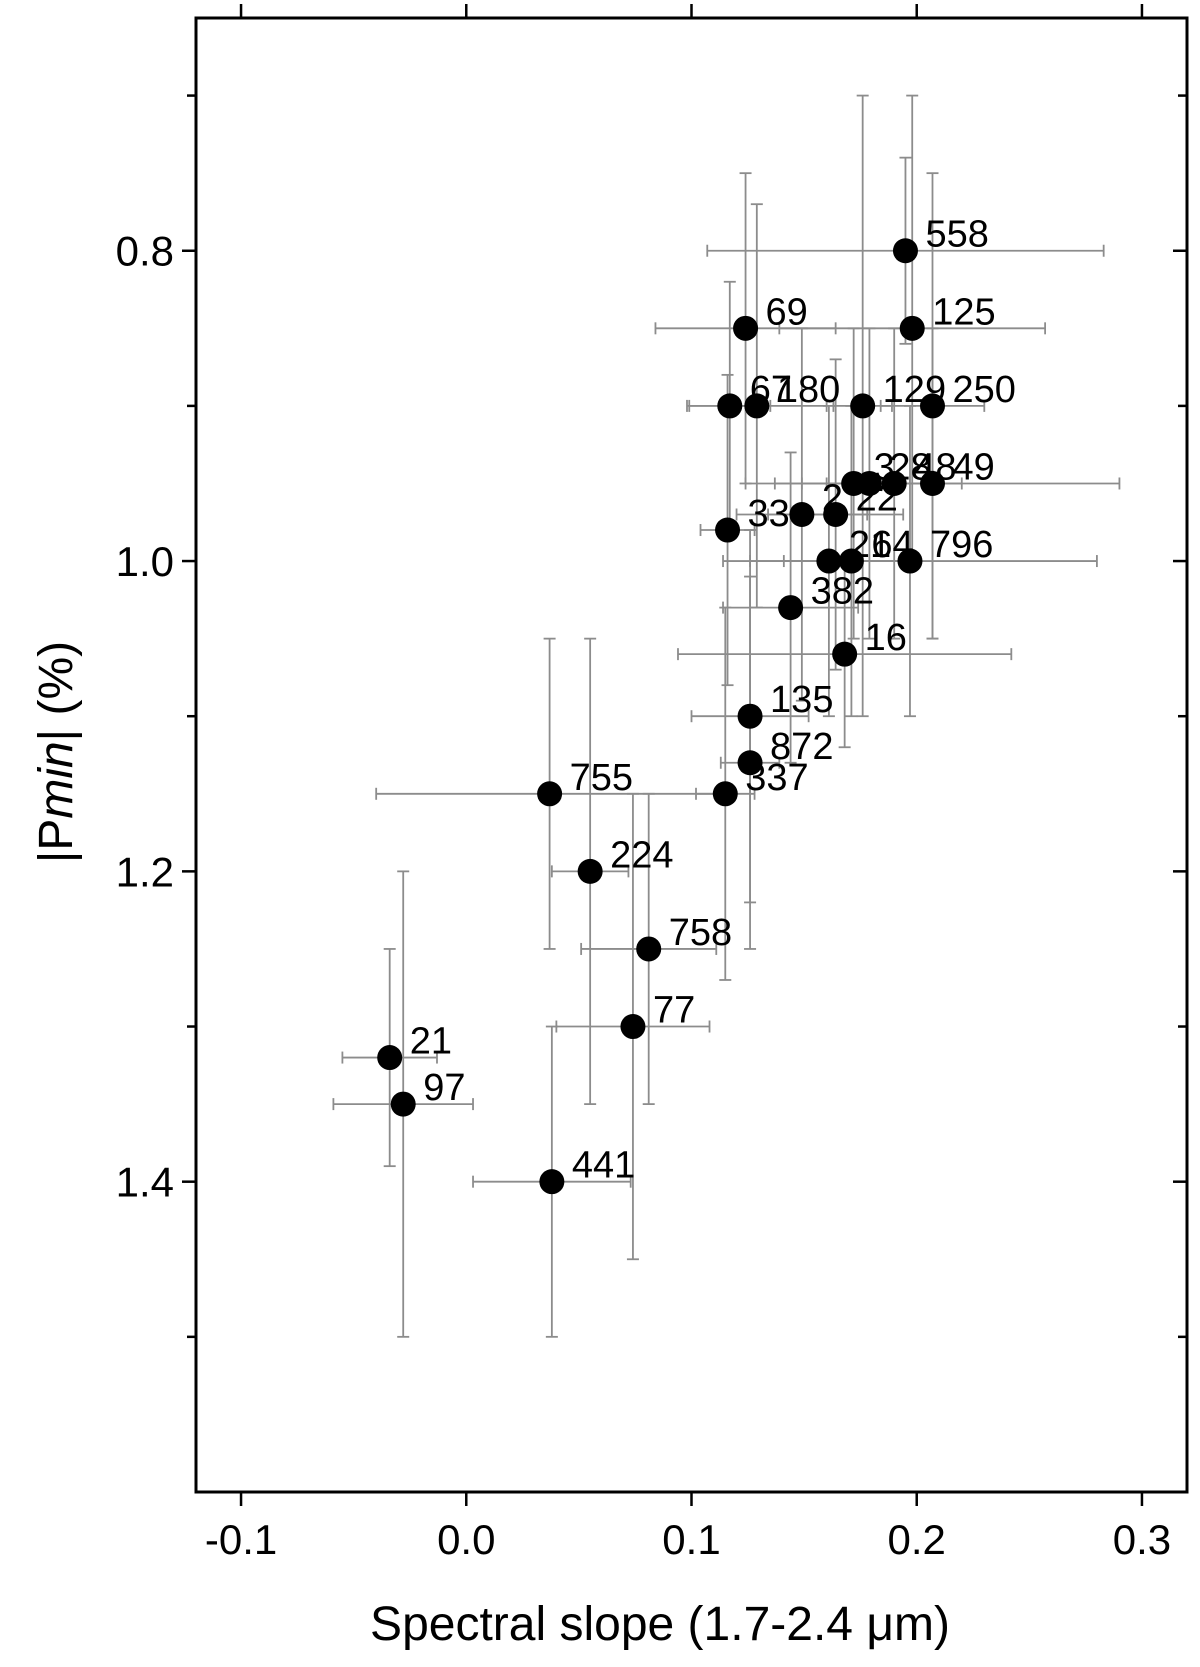 The image size is (1200, 1667). Describe the element at coordinates (56, 779) in the screenshot. I see `y-axis-title-subscript: min` at that location.